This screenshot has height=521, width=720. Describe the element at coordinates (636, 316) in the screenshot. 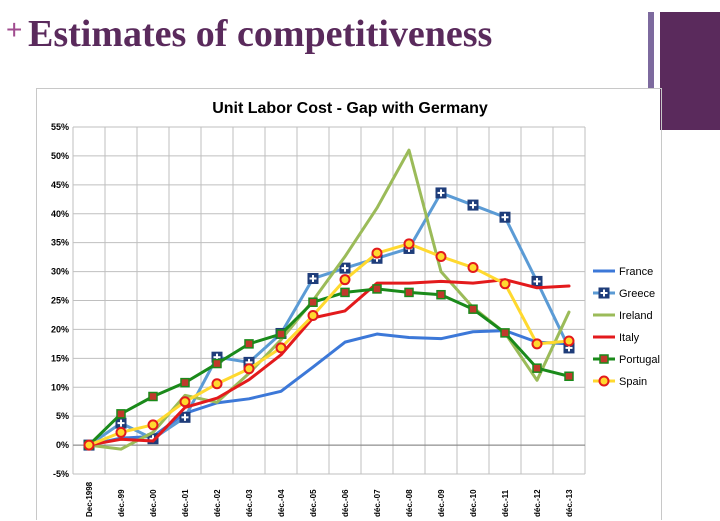

I see `legend-label-ireland: Ireland` at that location.